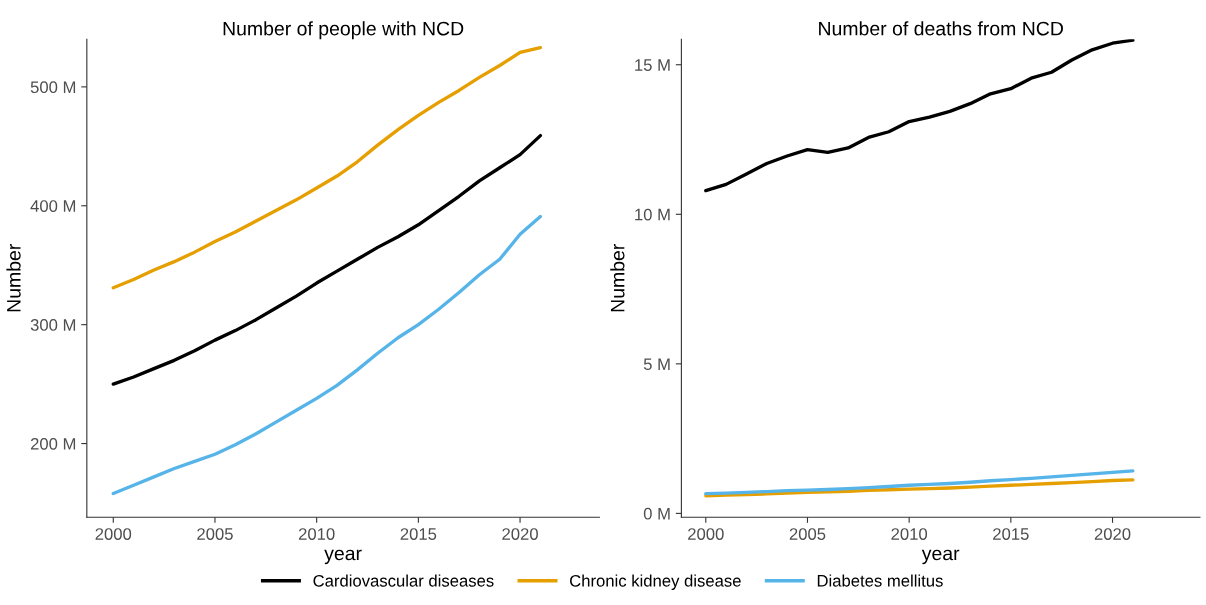  Describe the element at coordinates (53, 443) in the screenshot. I see `y-tick-label: 200 M` at that location.